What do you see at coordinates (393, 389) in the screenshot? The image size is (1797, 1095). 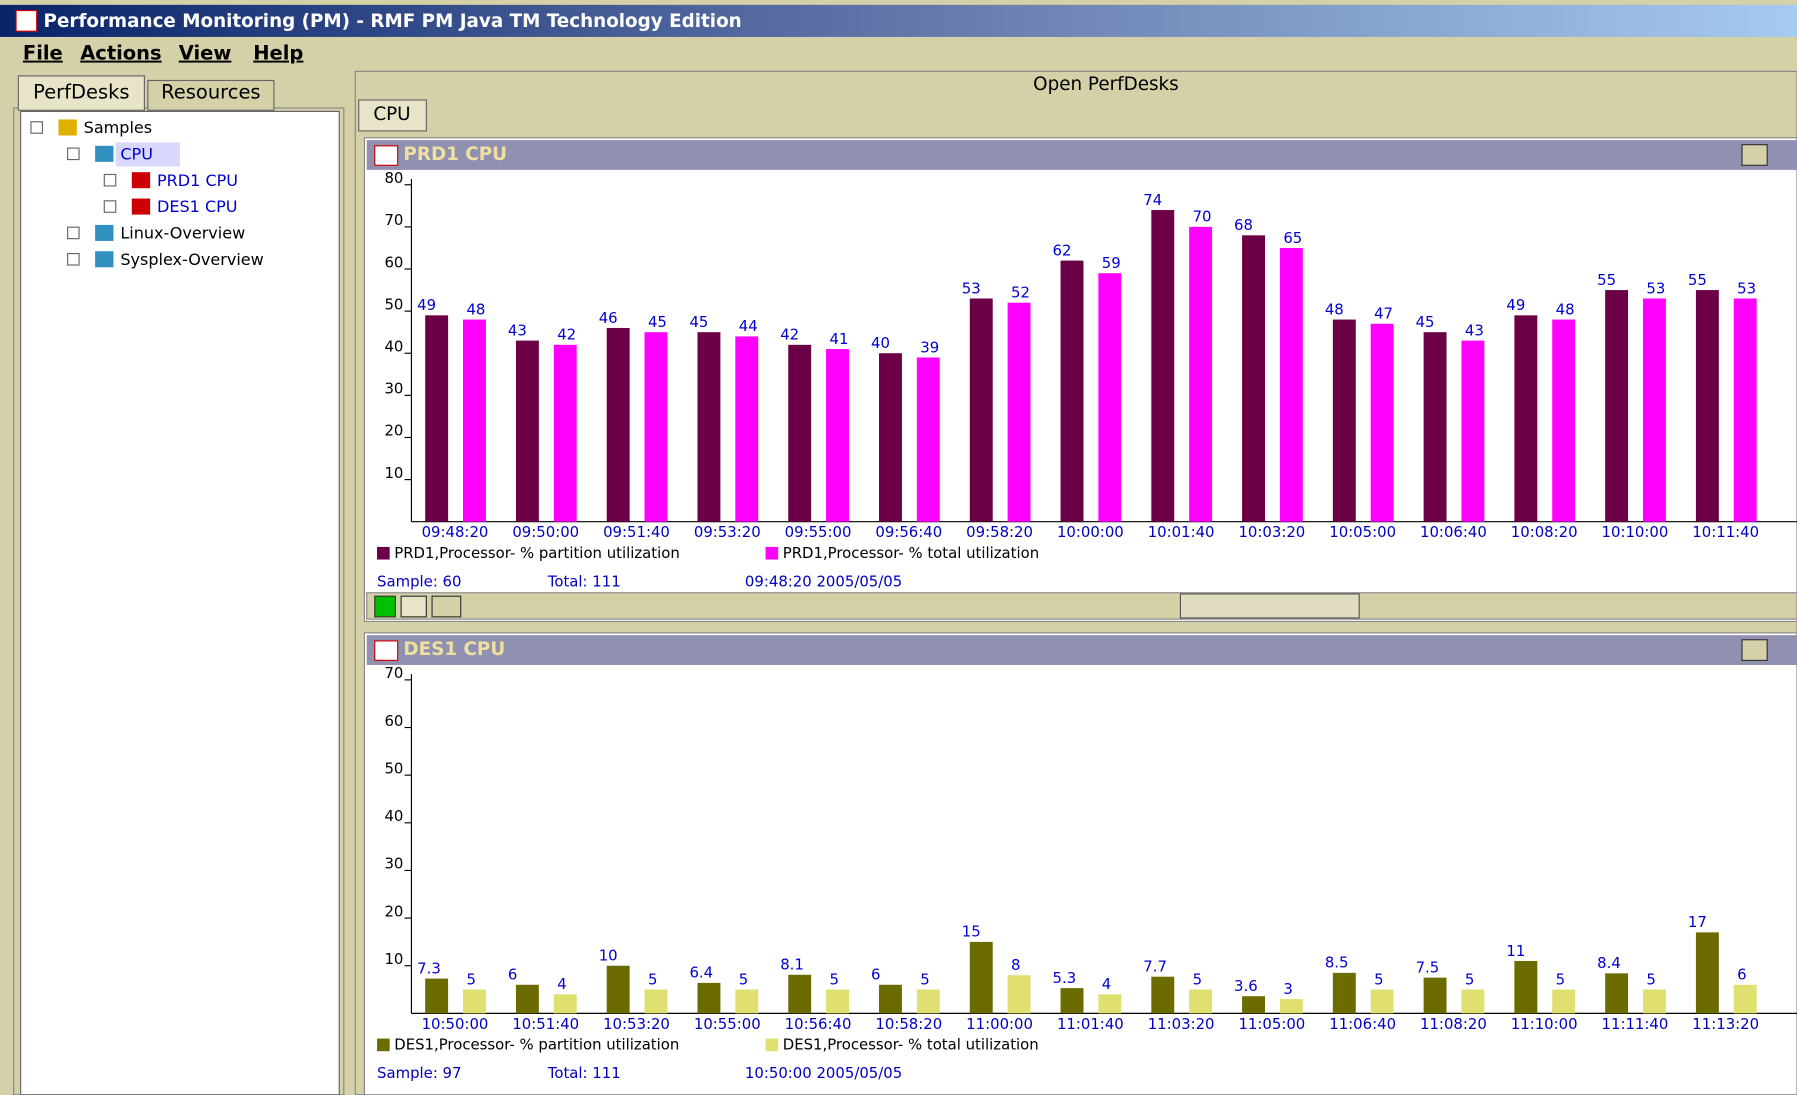 I see `y-tick-label: 30` at bounding box center [393, 389].